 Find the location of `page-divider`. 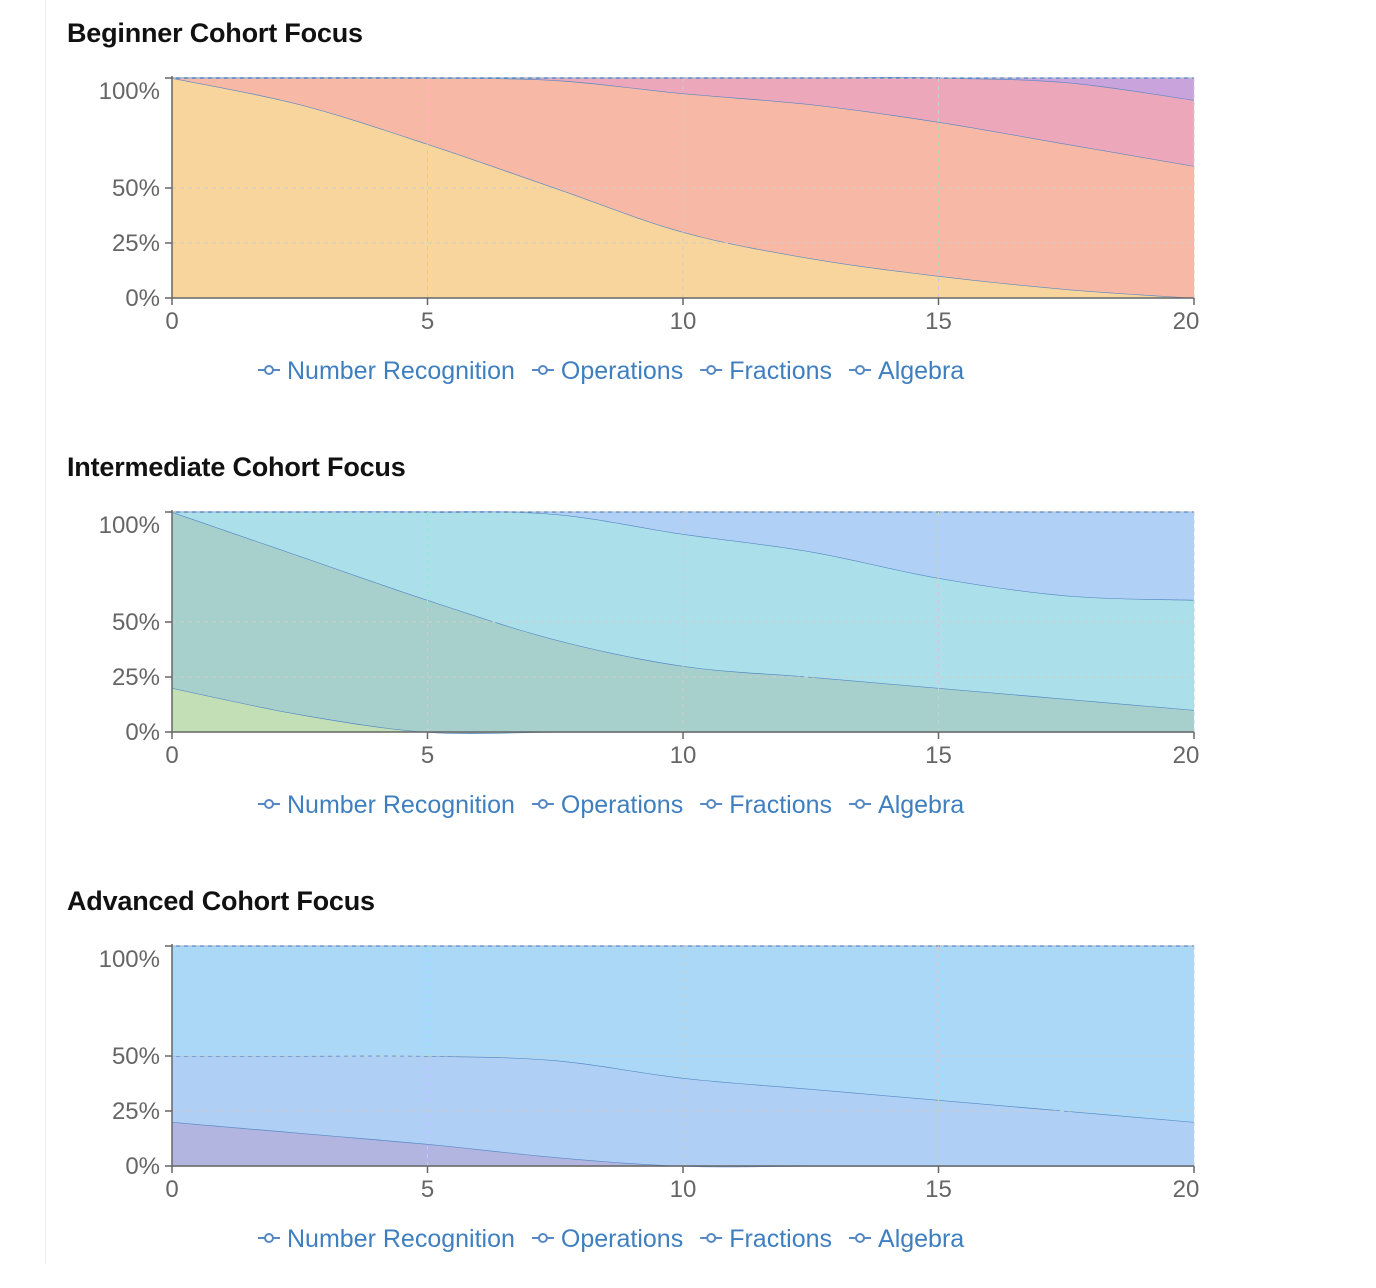

page-divider is located at coordinates (45, 632).